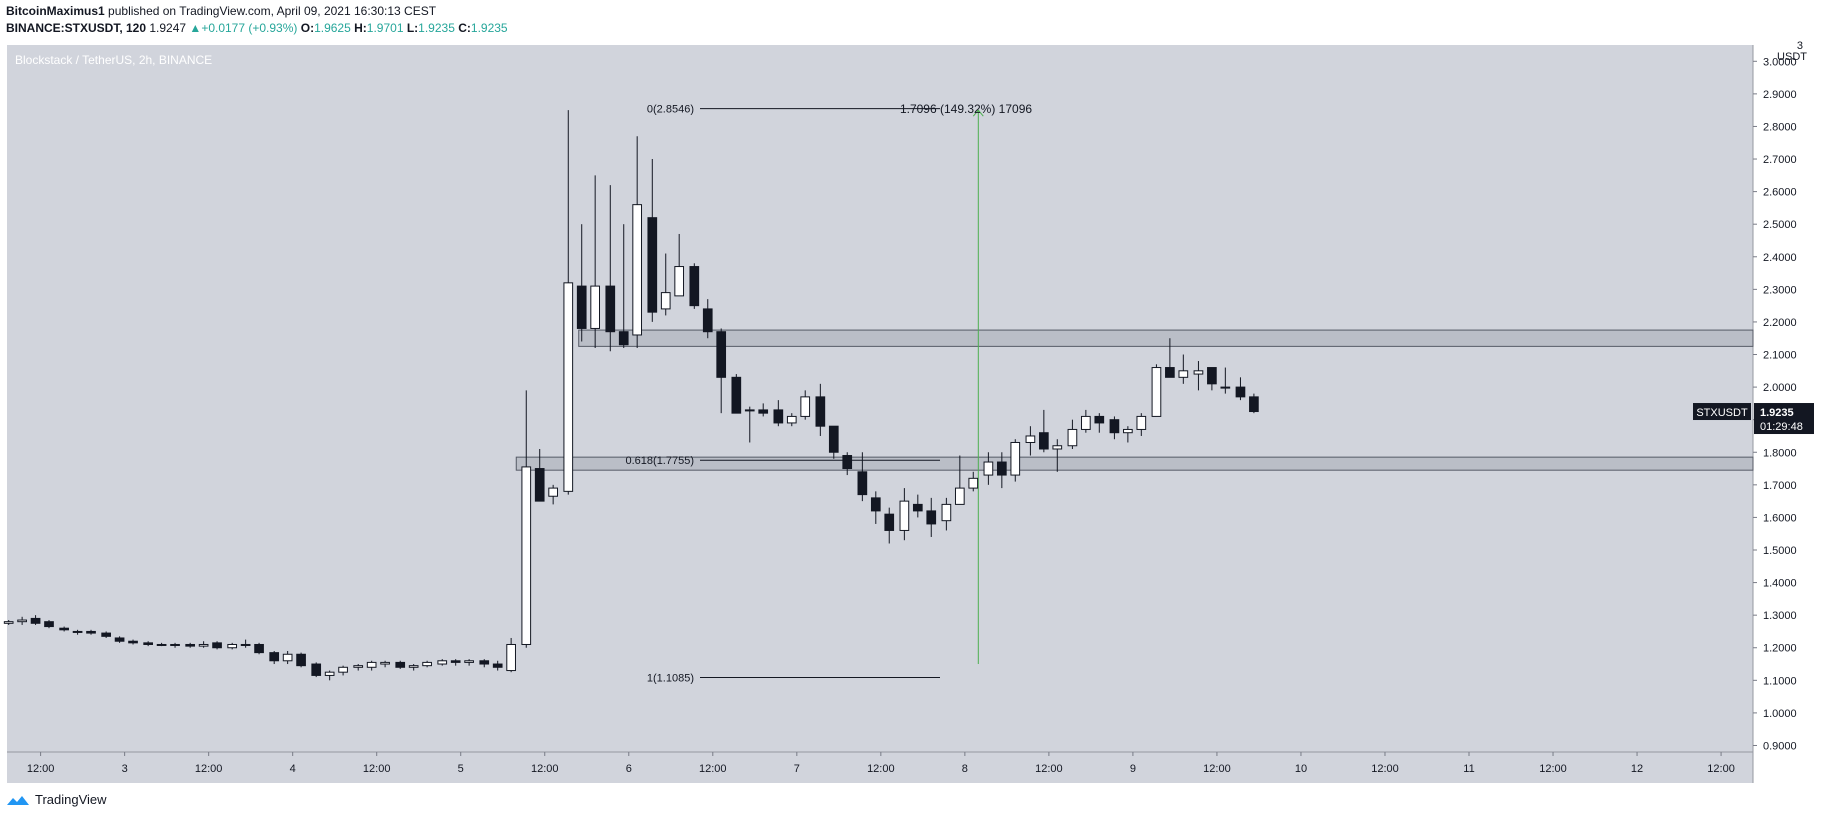 This screenshot has width=1828, height=819. I want to click on tradingview-logo-icon, so click(18, 800).